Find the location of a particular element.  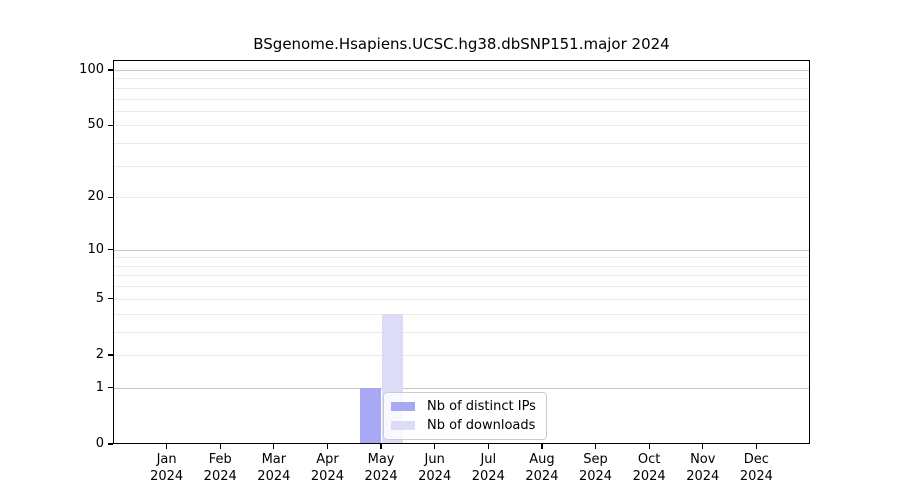

x-tick-label: Feb 2024 is located at coordinates (220, 468).